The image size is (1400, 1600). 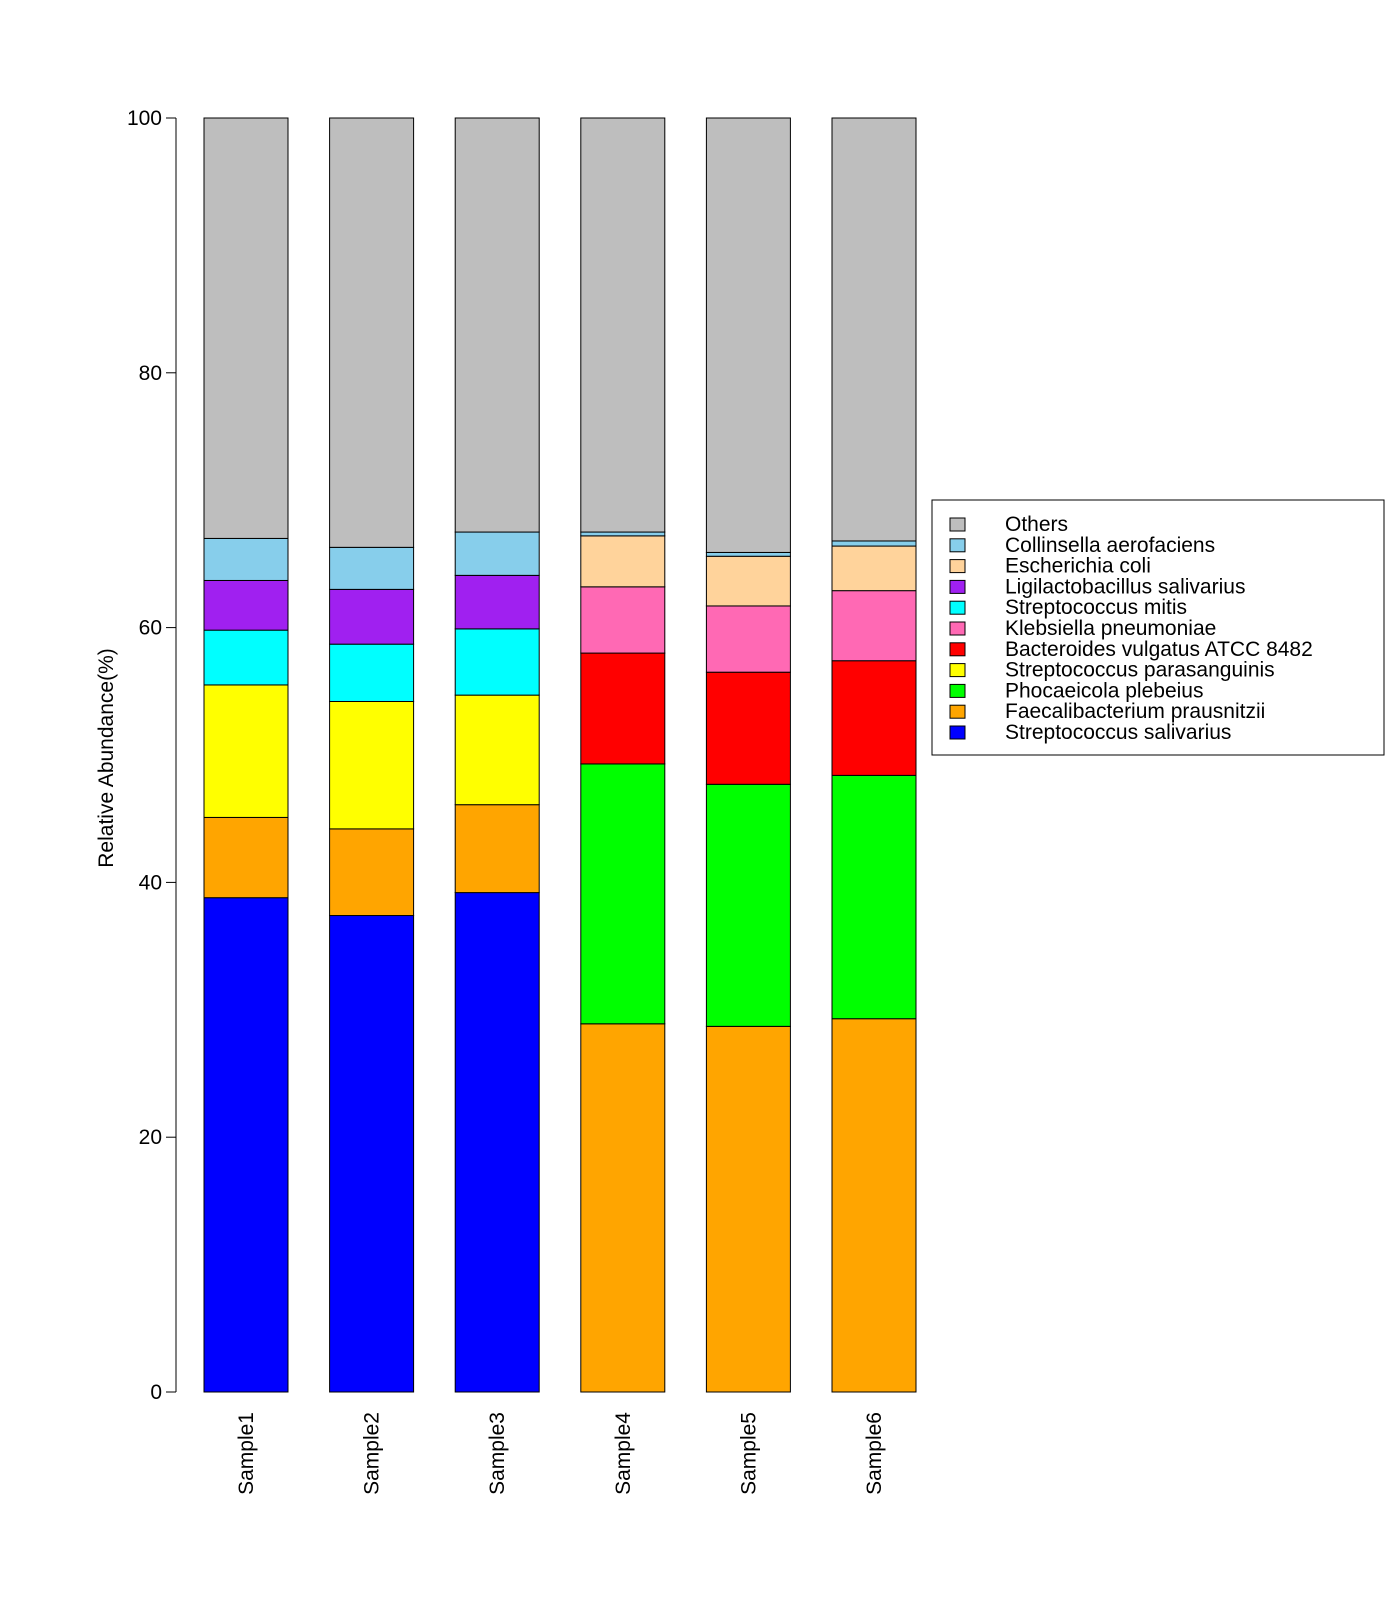 What do you see at coordinates (1078, 566) in the screenshot?
I see `legend-label-escherichia-coli: Escherichia coli` at bounding box center [1078, 566].